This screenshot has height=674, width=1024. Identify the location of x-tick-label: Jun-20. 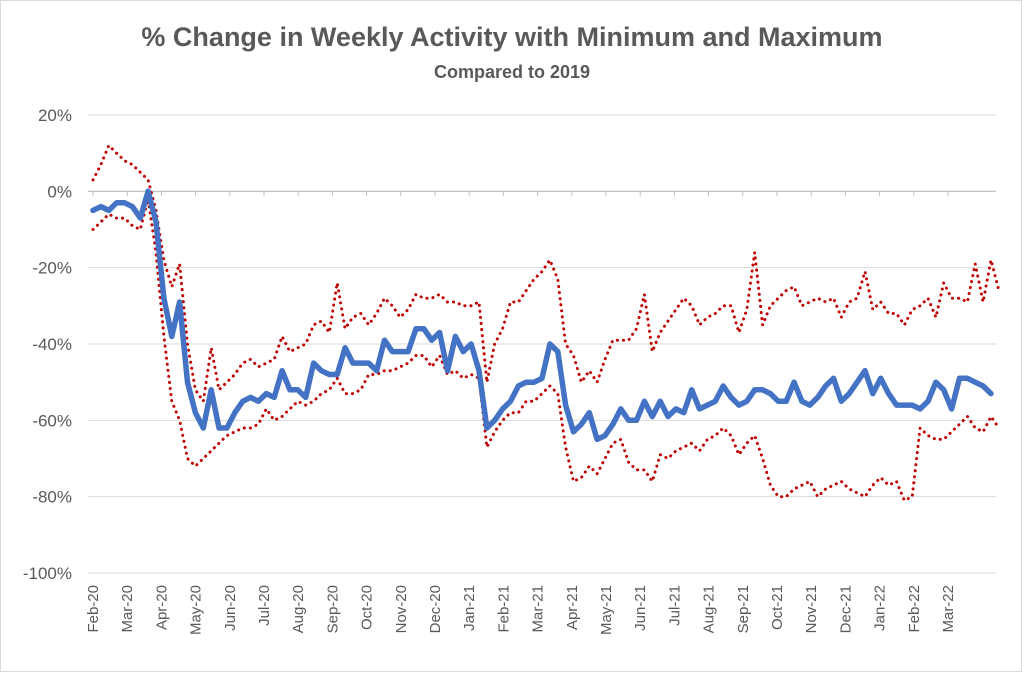
(230, 608).